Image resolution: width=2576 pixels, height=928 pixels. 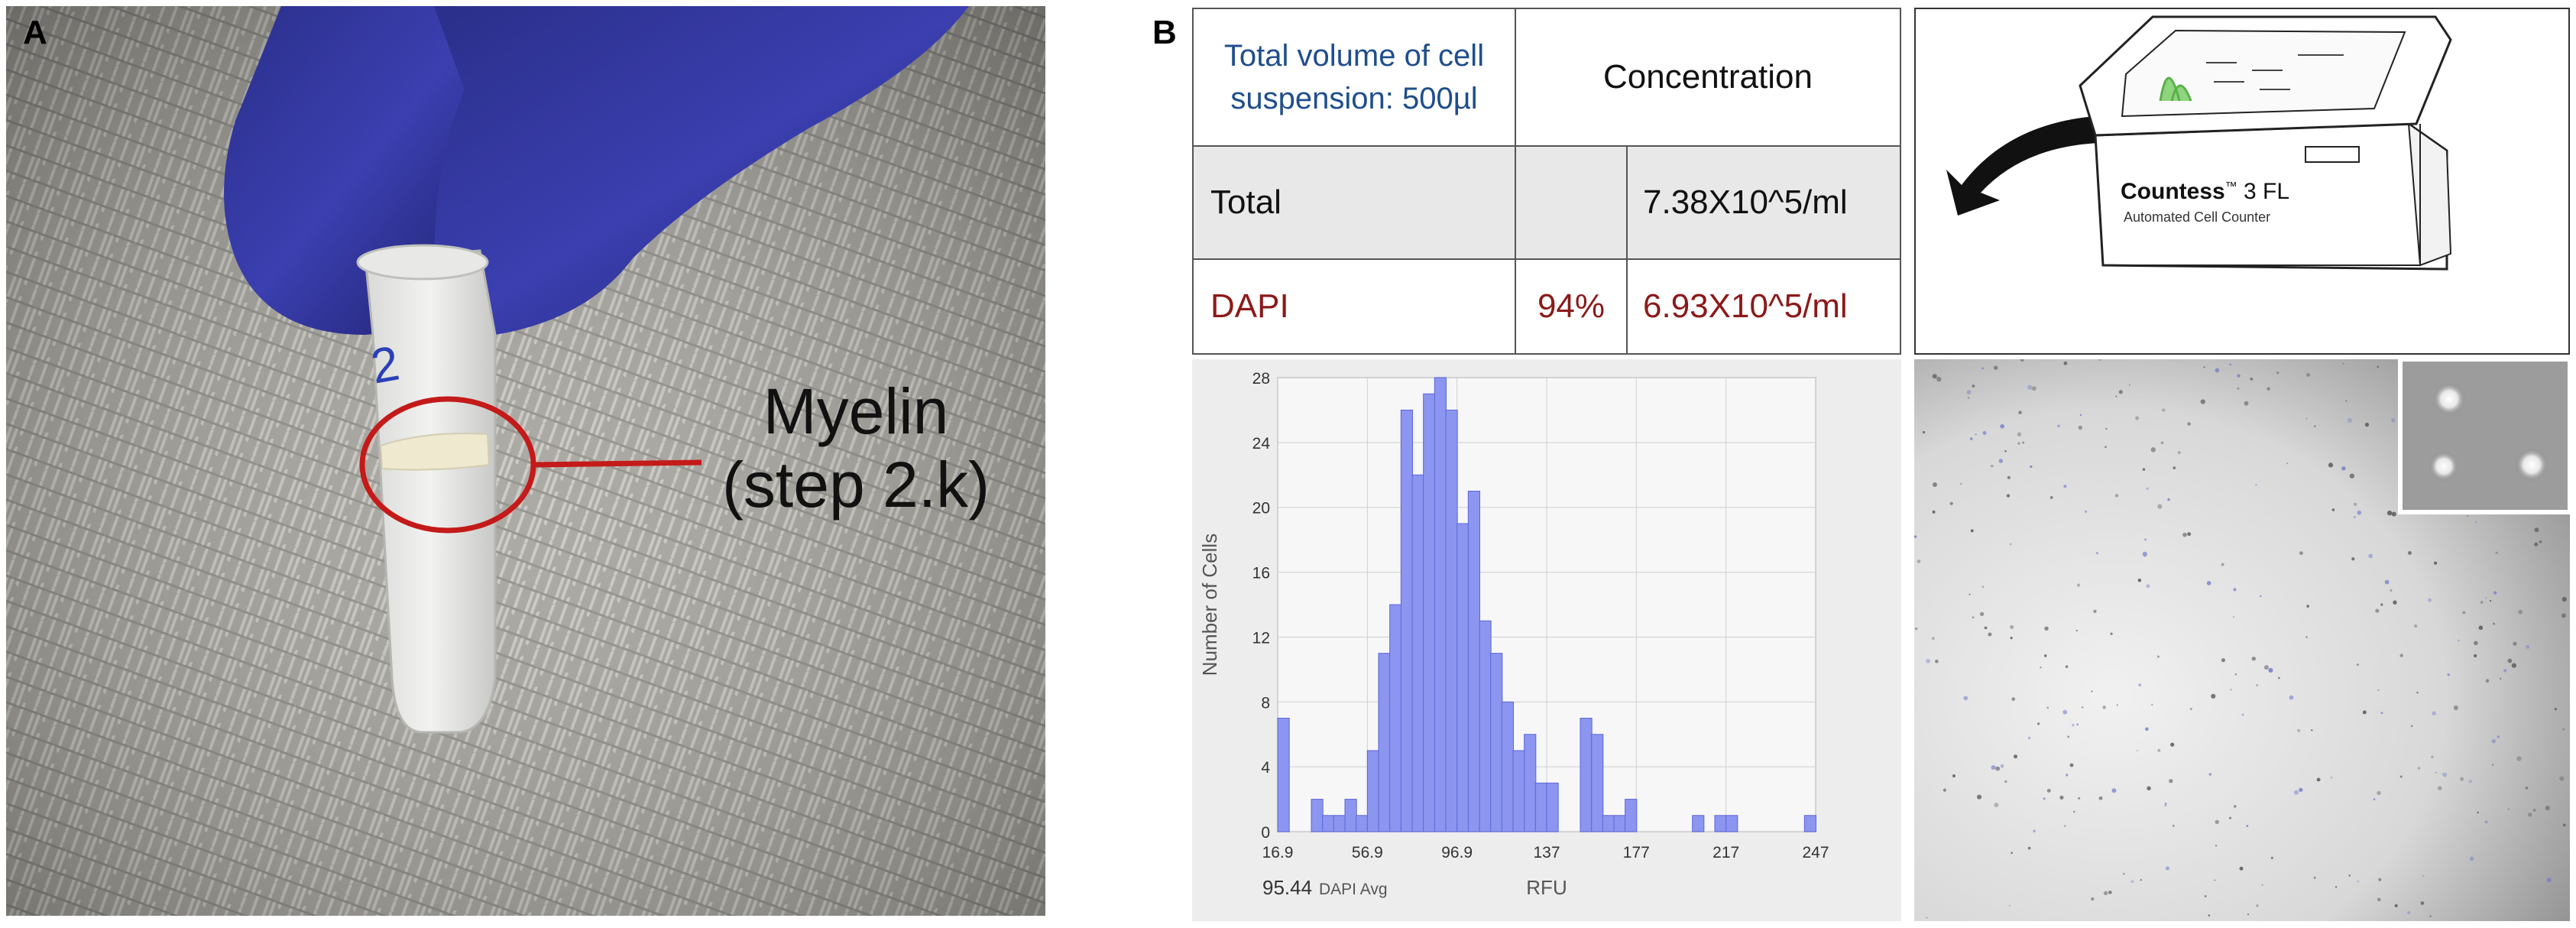 What do you see at coordinates (1815, 853) in the screenshot?
I see `x-tick-label: 247` at bounding box center [1815, 853].